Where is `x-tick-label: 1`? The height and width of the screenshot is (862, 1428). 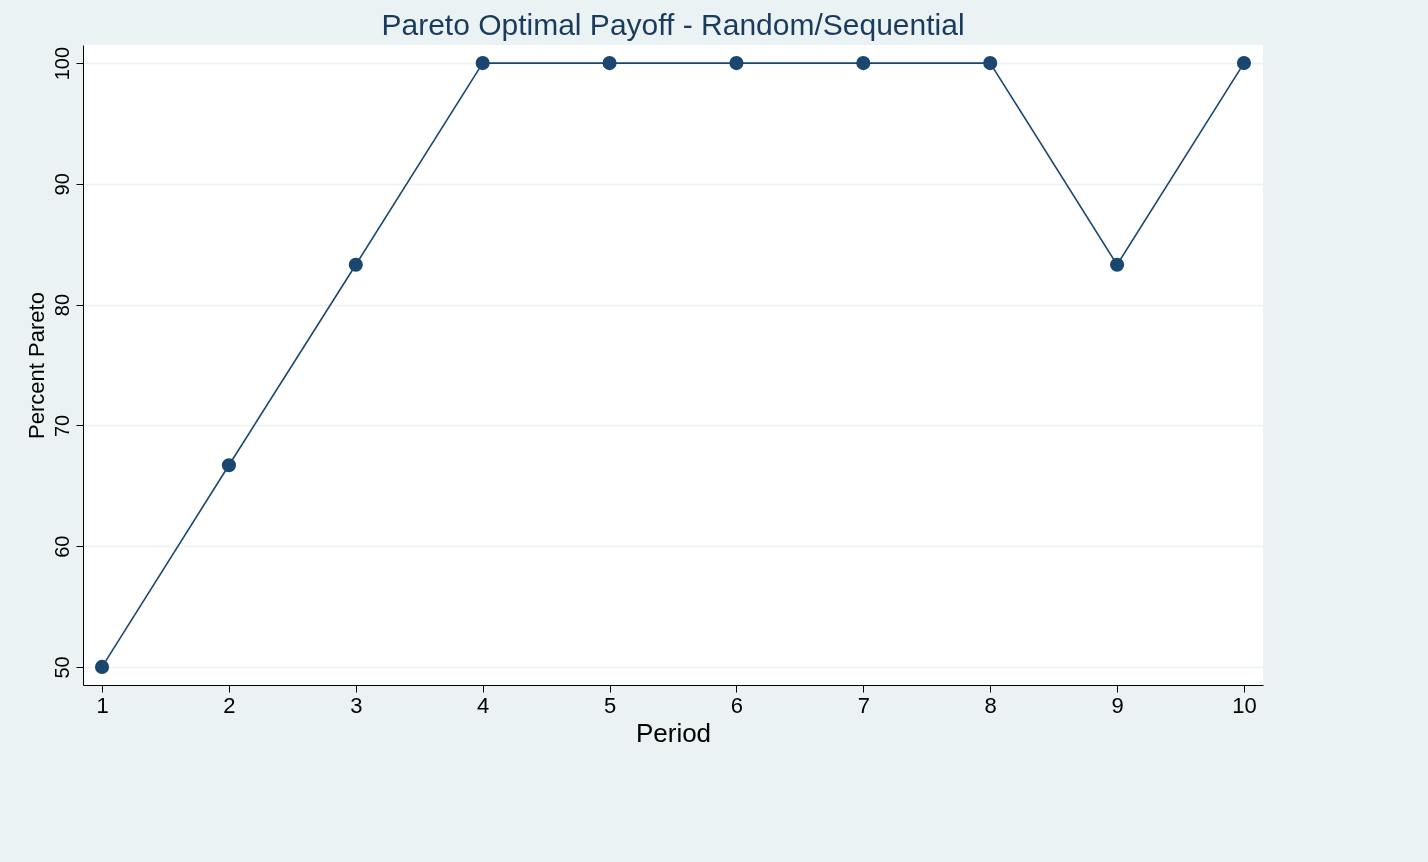 x-tick-label: 1 is located at coordinates (102, 705).